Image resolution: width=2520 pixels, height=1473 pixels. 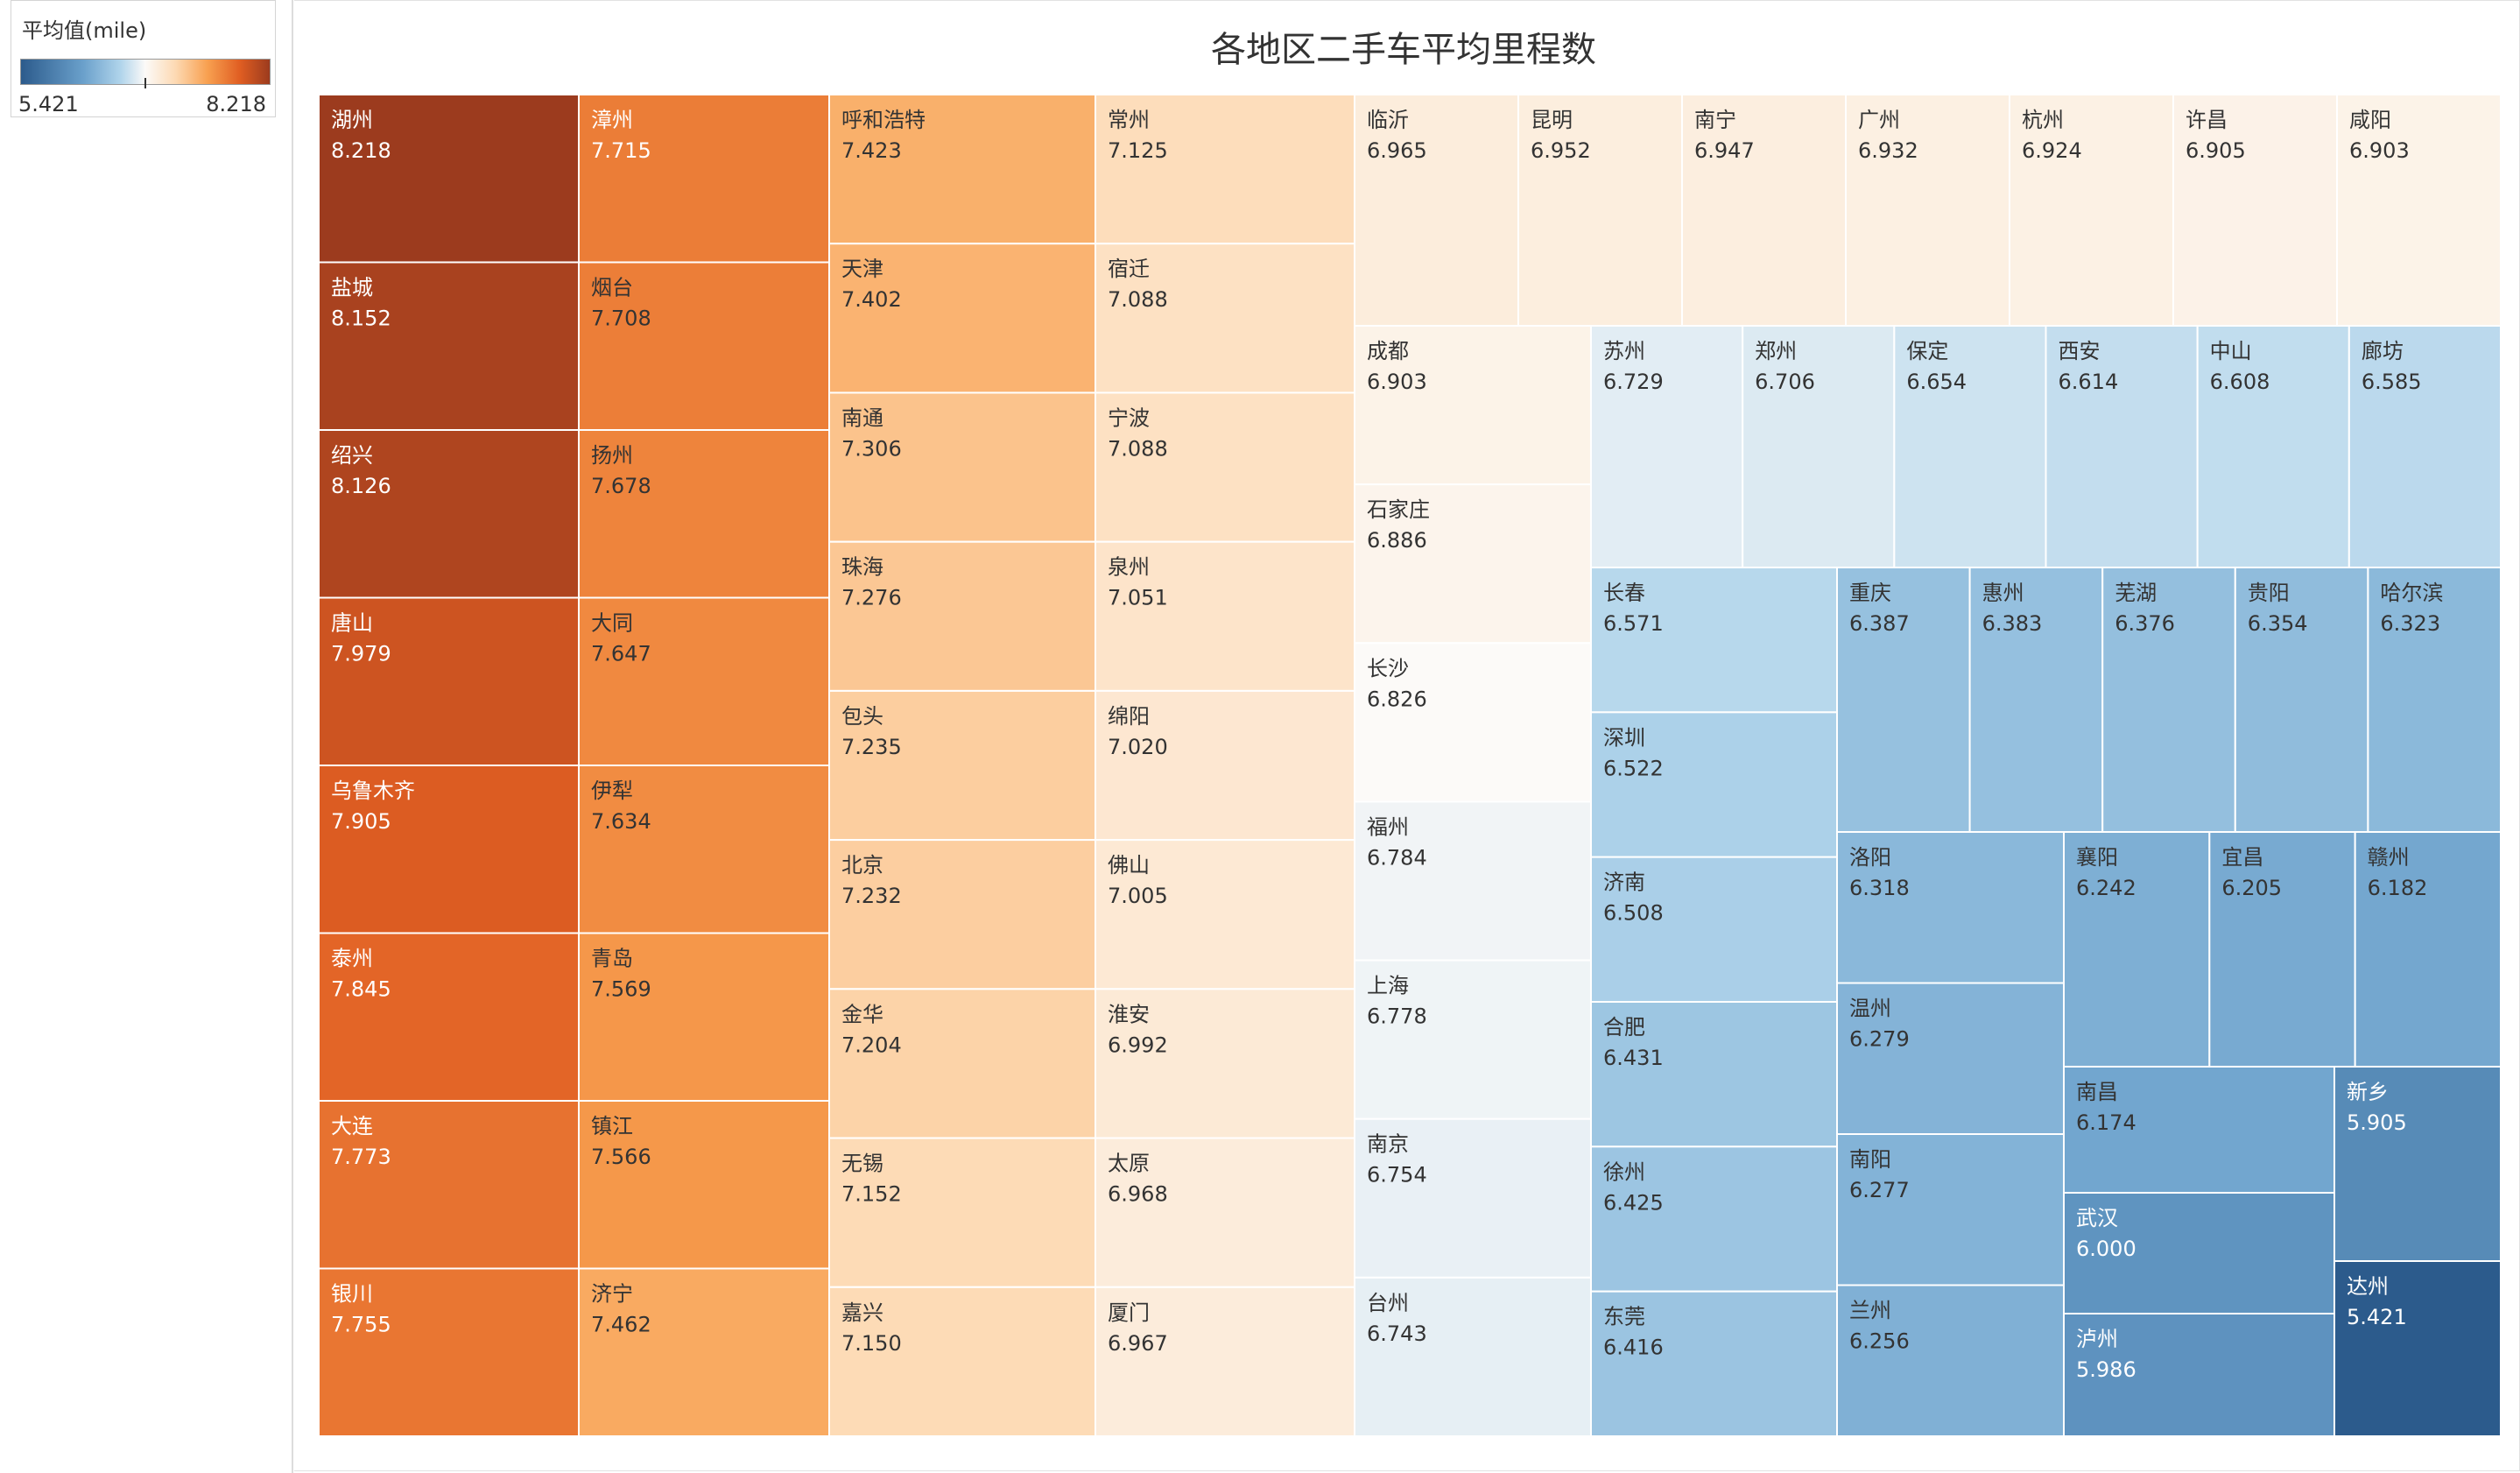 I want to click on treemap-cell: 南昌 6.174, so click(x=2199, y=1130).